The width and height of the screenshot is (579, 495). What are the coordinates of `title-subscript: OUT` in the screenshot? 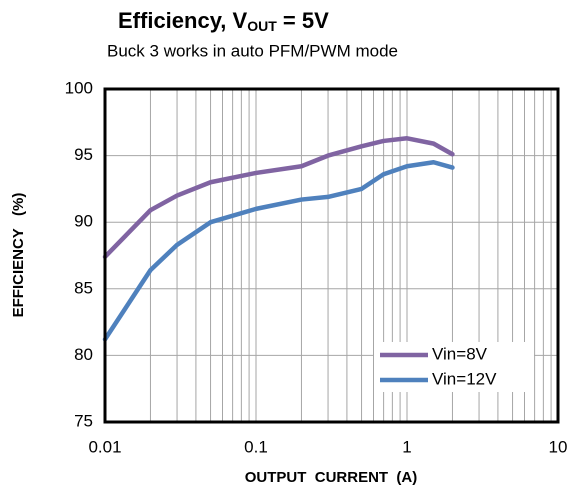 It's located at (262, 26).